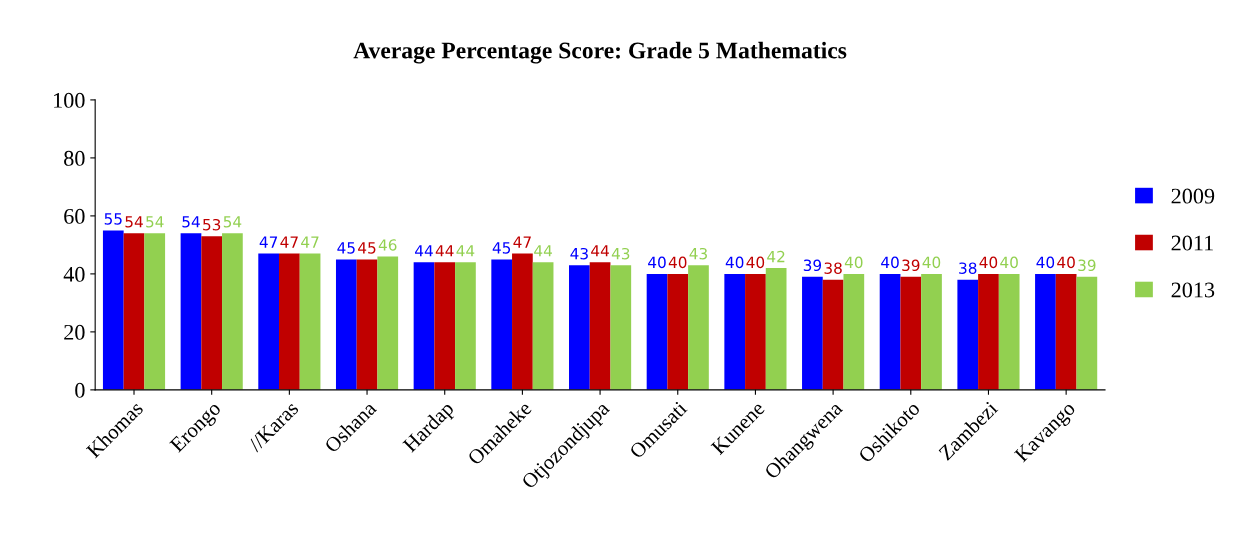  I want to click on data-label: 55, so click(113, 219).